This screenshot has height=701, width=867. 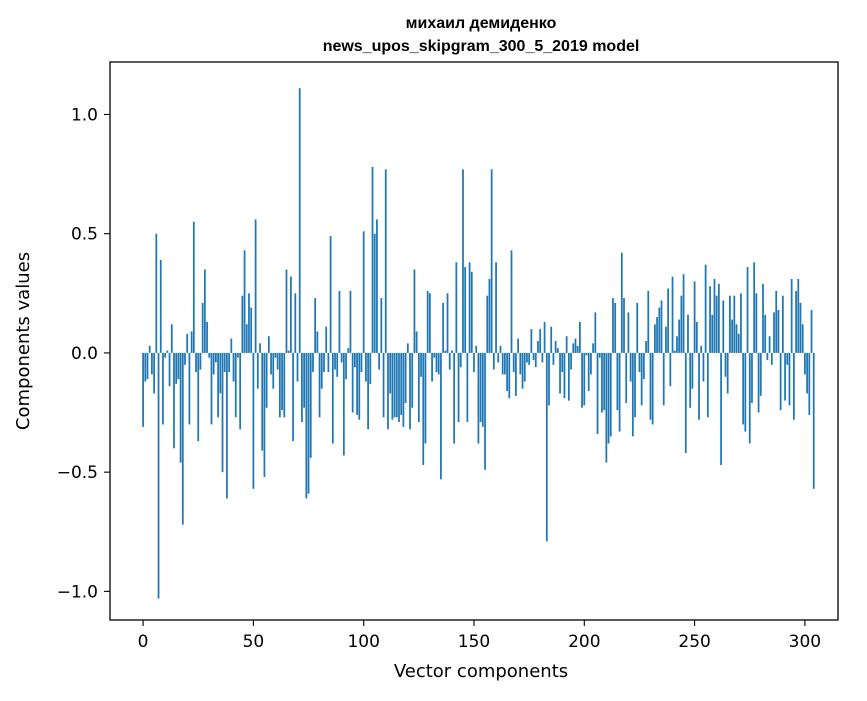 I want to click on x-tick-label: 50, so click(x=254, y=642).